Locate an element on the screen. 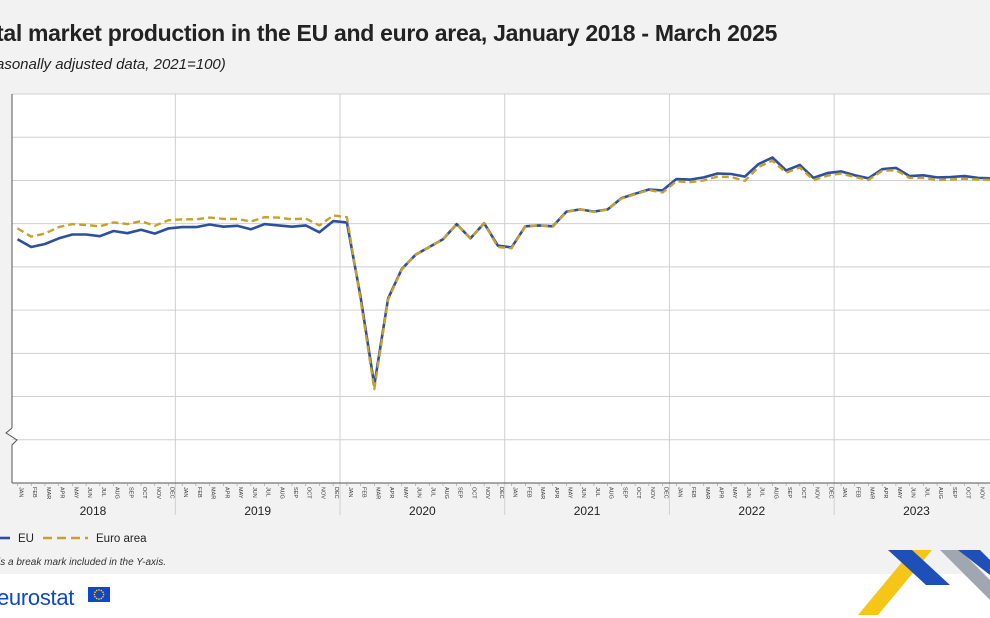 The image size is (990, 618). year-tick-label: 2021 is located at coordinates (587, 511).